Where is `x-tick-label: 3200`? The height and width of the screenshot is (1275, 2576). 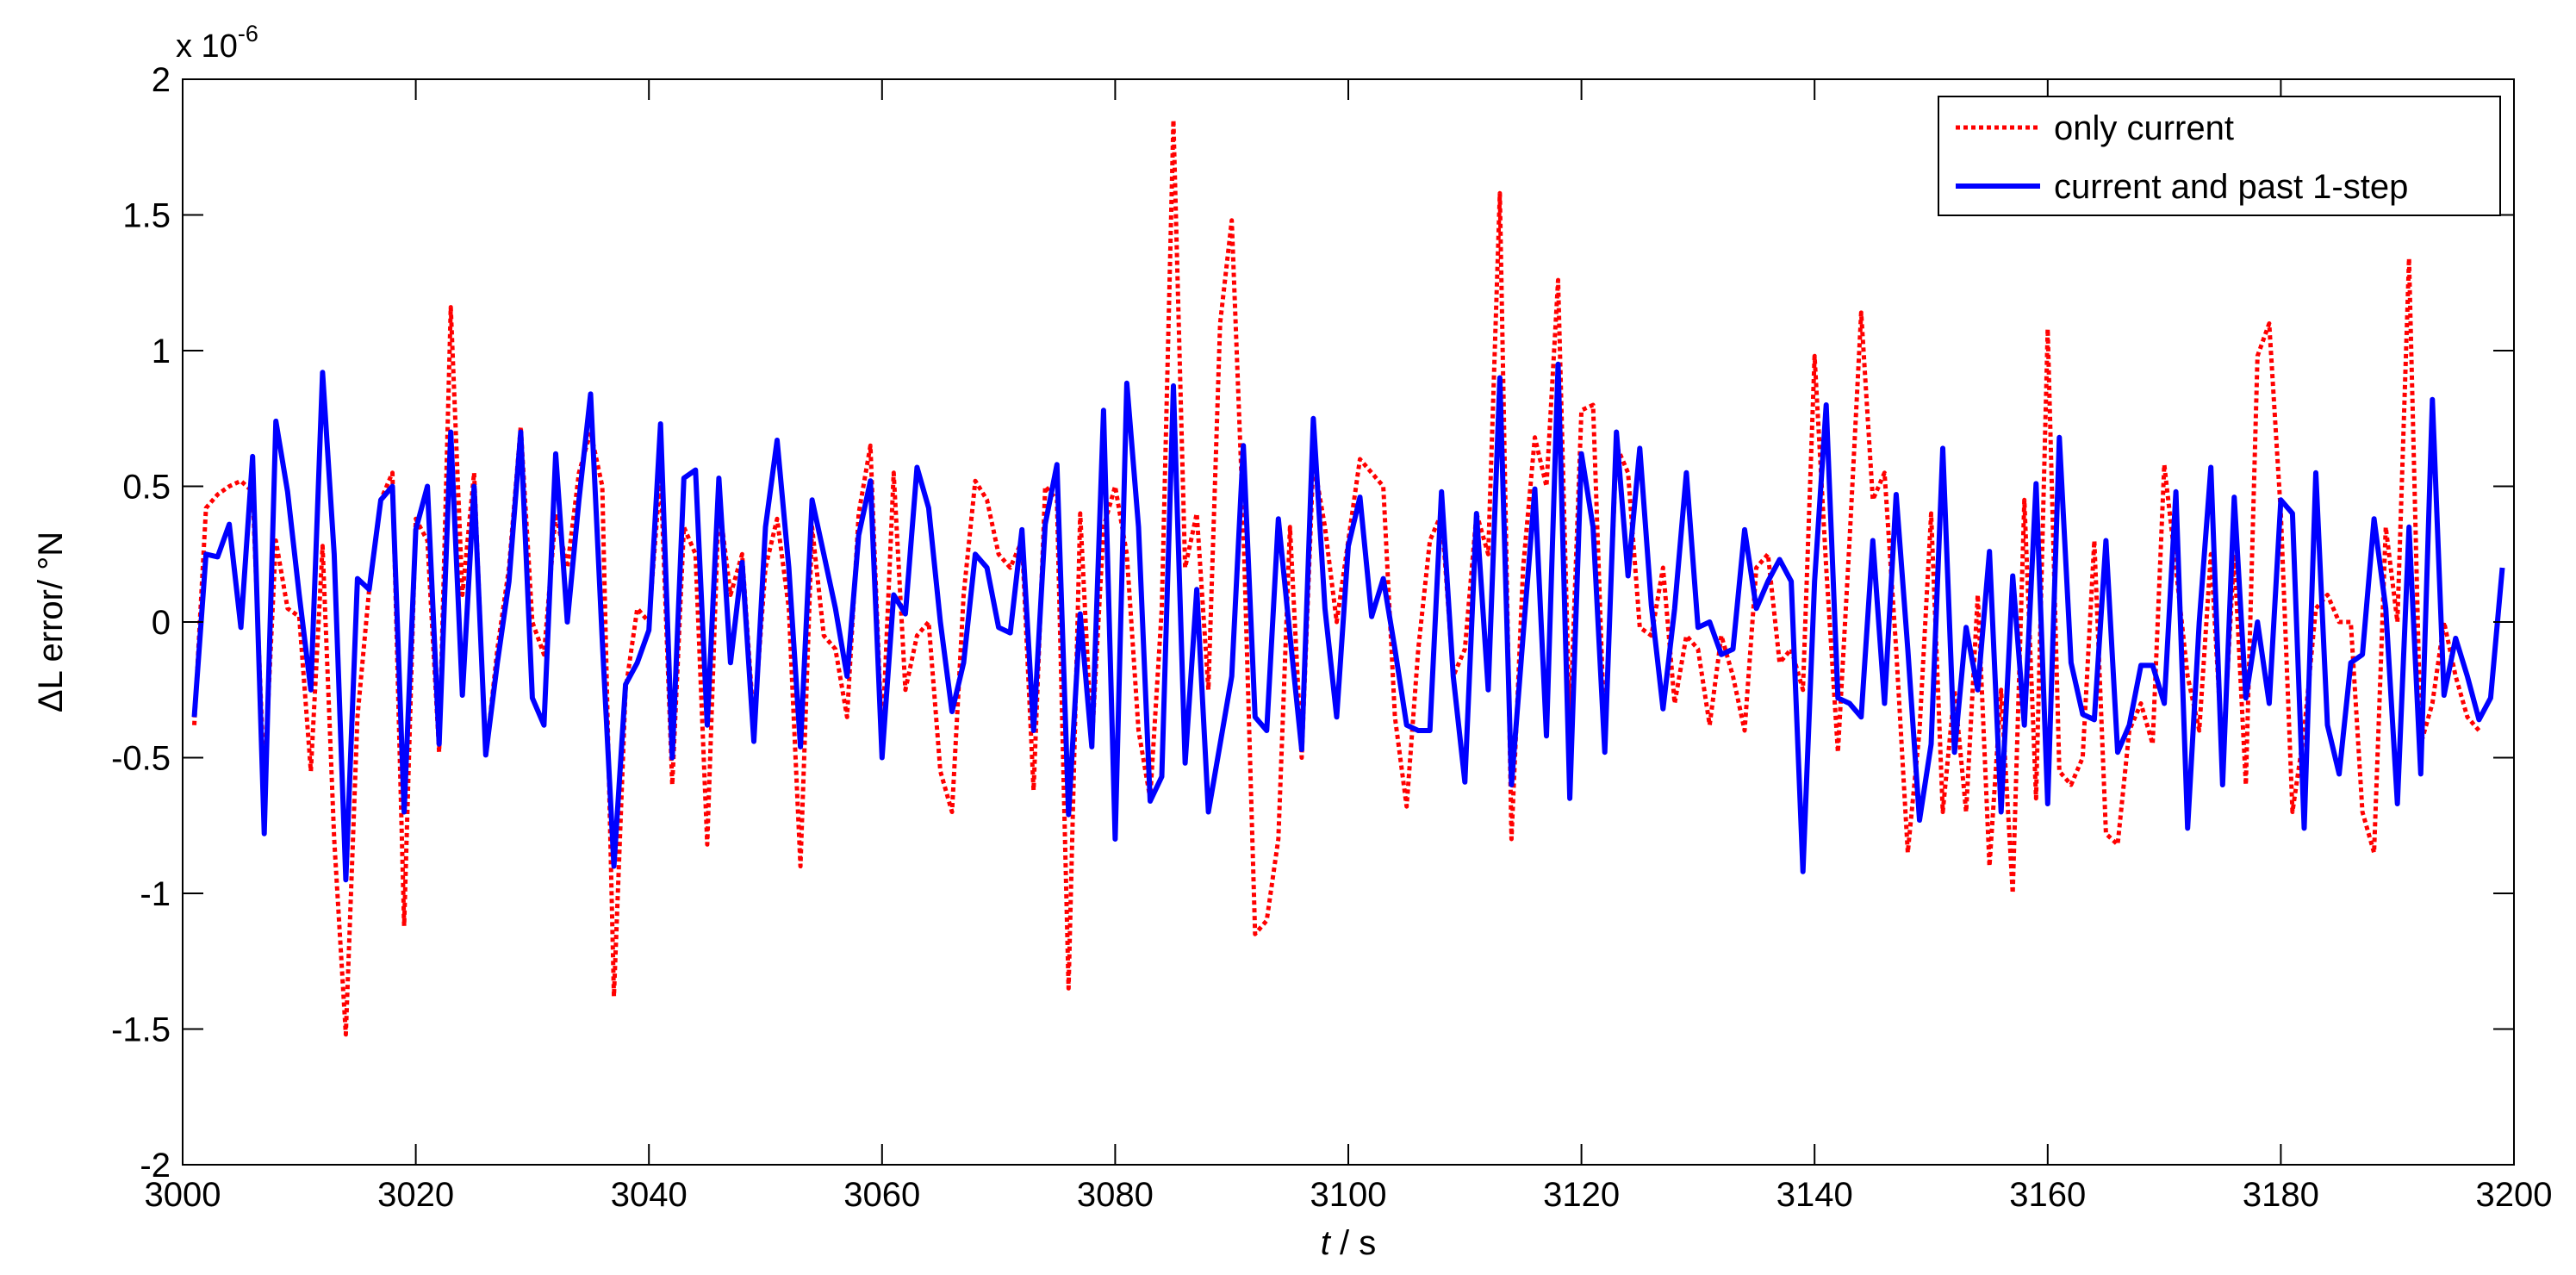
x-tick-label: 3200 is located at coordinates (2515, 1195).